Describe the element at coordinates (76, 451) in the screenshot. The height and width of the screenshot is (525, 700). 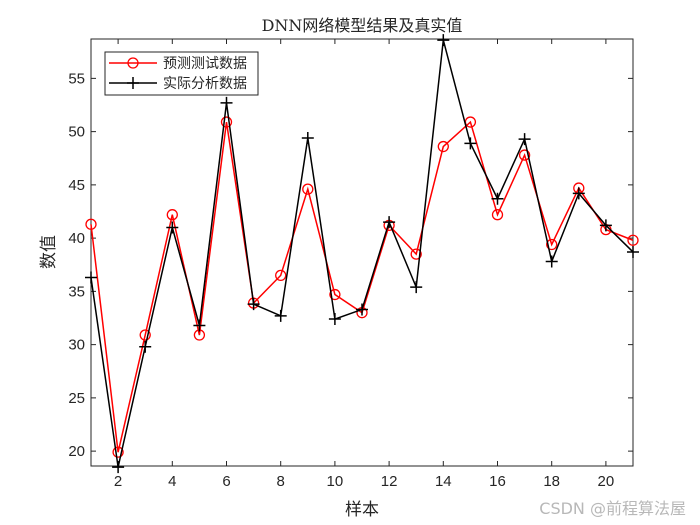
I see `y-tick-label: 20` at that location.